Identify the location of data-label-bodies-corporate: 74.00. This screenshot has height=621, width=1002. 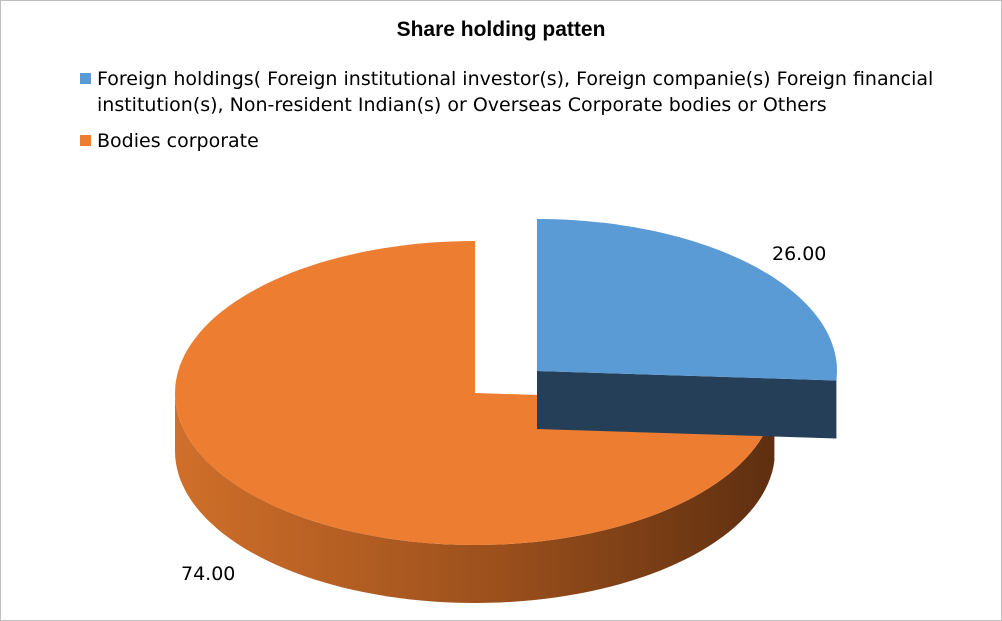
(208, 574).